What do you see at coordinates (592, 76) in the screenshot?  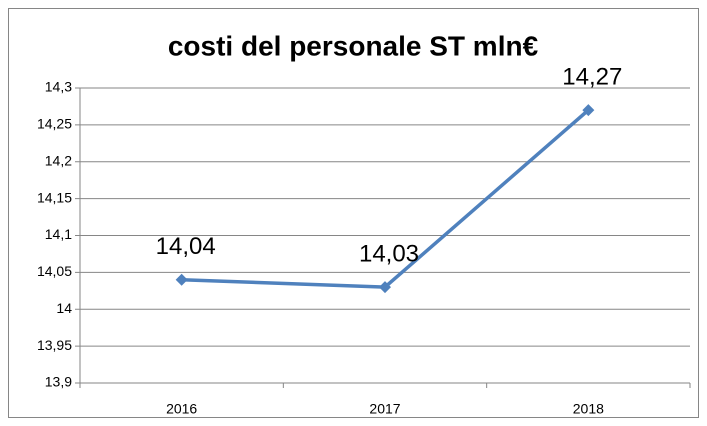 I see `data-label: 14,27` at bounding box center [592, 76].